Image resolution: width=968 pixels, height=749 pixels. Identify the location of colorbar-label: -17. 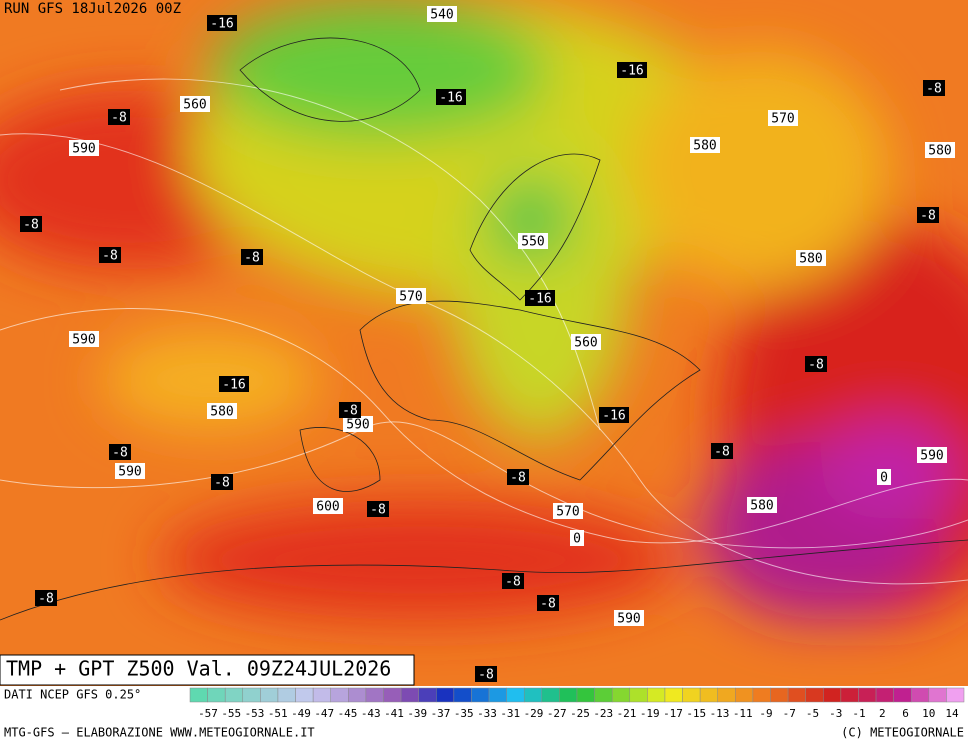
(673, 713).